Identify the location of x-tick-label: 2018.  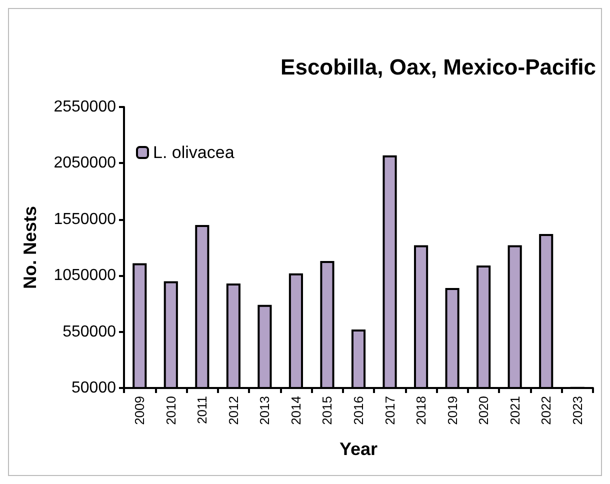
(421, 410).